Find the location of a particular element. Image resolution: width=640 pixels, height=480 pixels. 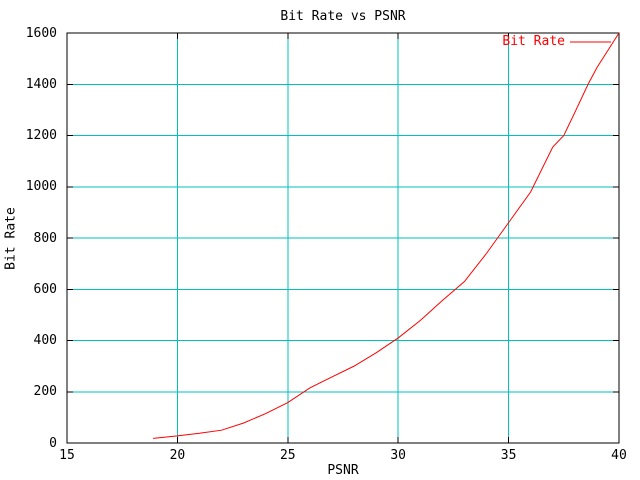

y-tick-label: 600 is located at coordinates (45, 289).